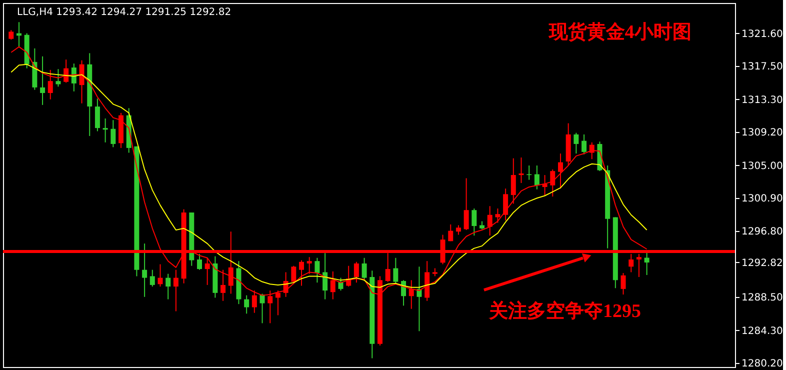 Image resolution: width=786 pixels, height=370 pixels. Describe the element at coordinates (762, 331) in the screenshot. I see `y-tick-label: 1284.30` at that location.